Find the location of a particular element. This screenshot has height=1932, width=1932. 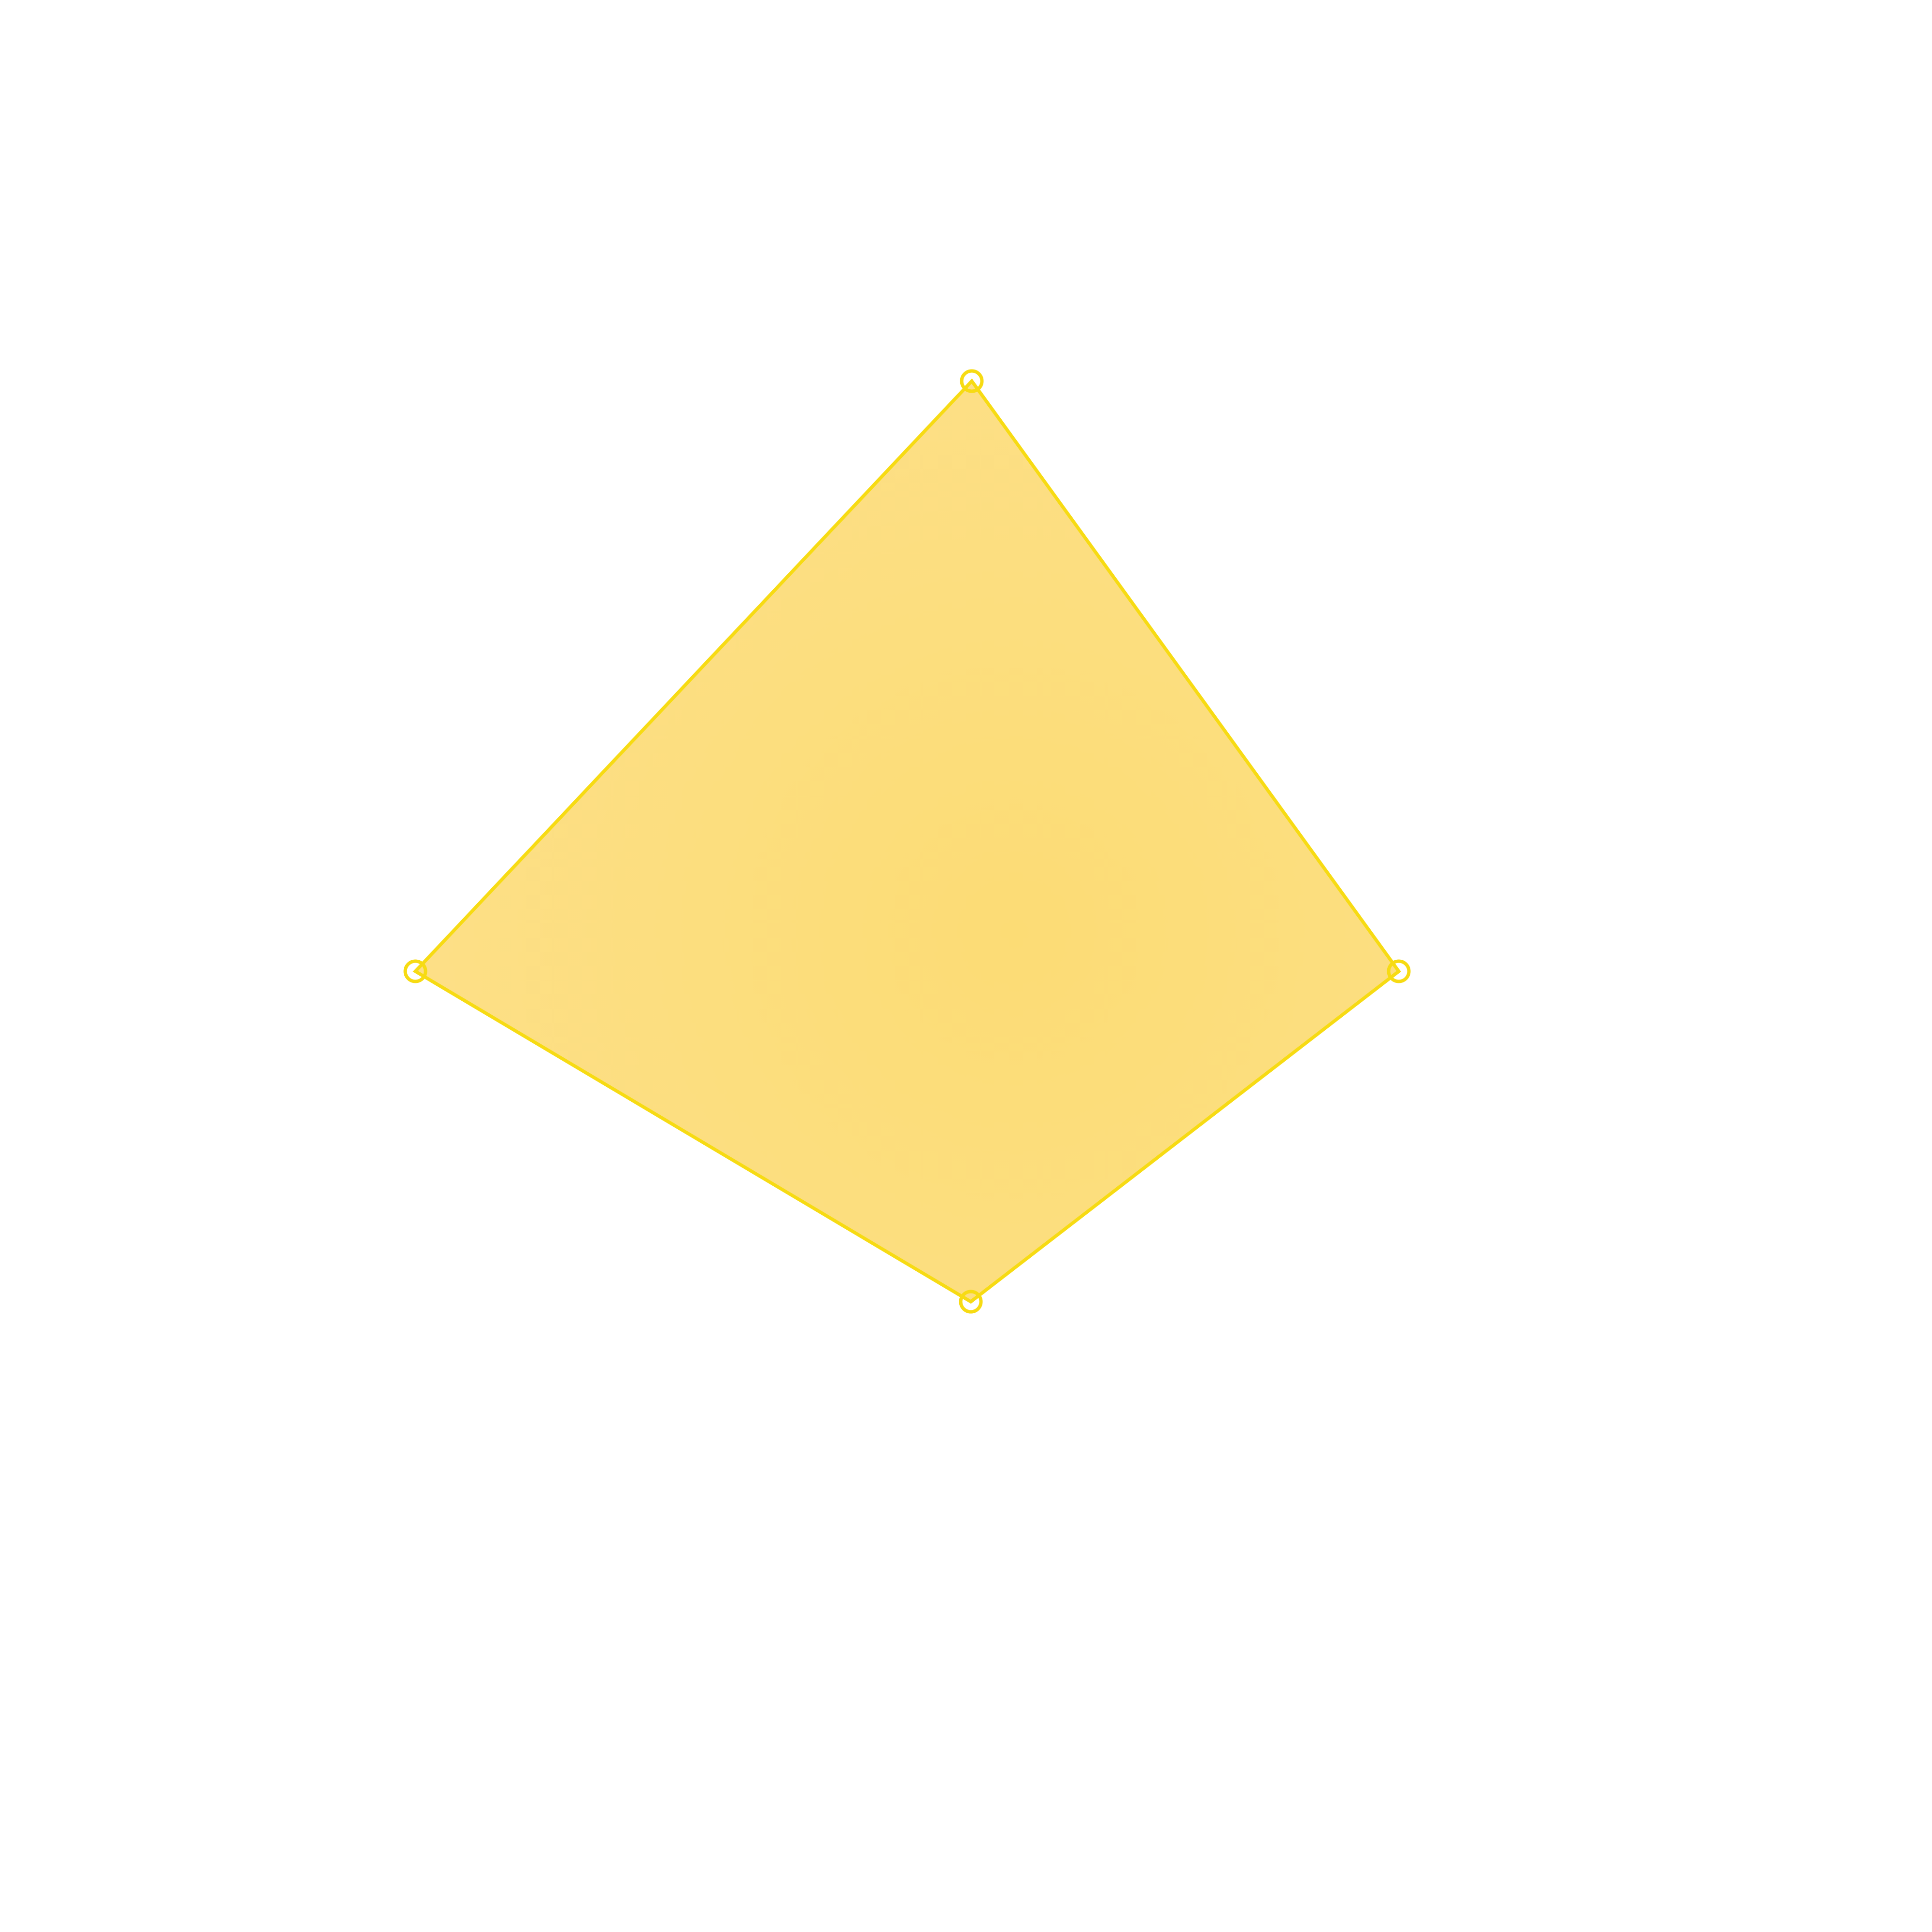

vertex-handle-bottom is located at coordinates (971, 1302).